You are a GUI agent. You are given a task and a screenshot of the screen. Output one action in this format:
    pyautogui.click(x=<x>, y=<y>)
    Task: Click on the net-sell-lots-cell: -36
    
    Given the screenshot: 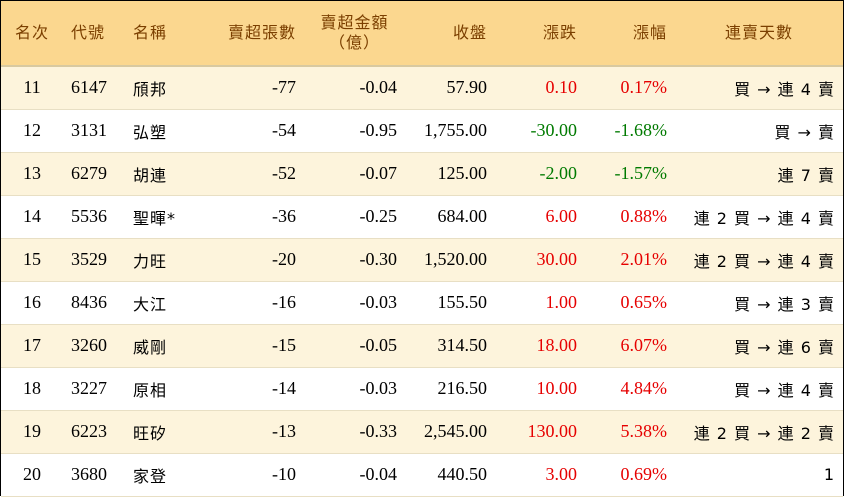 What is the action you would take?
    pyautogui.click(x=253, y=217)
    